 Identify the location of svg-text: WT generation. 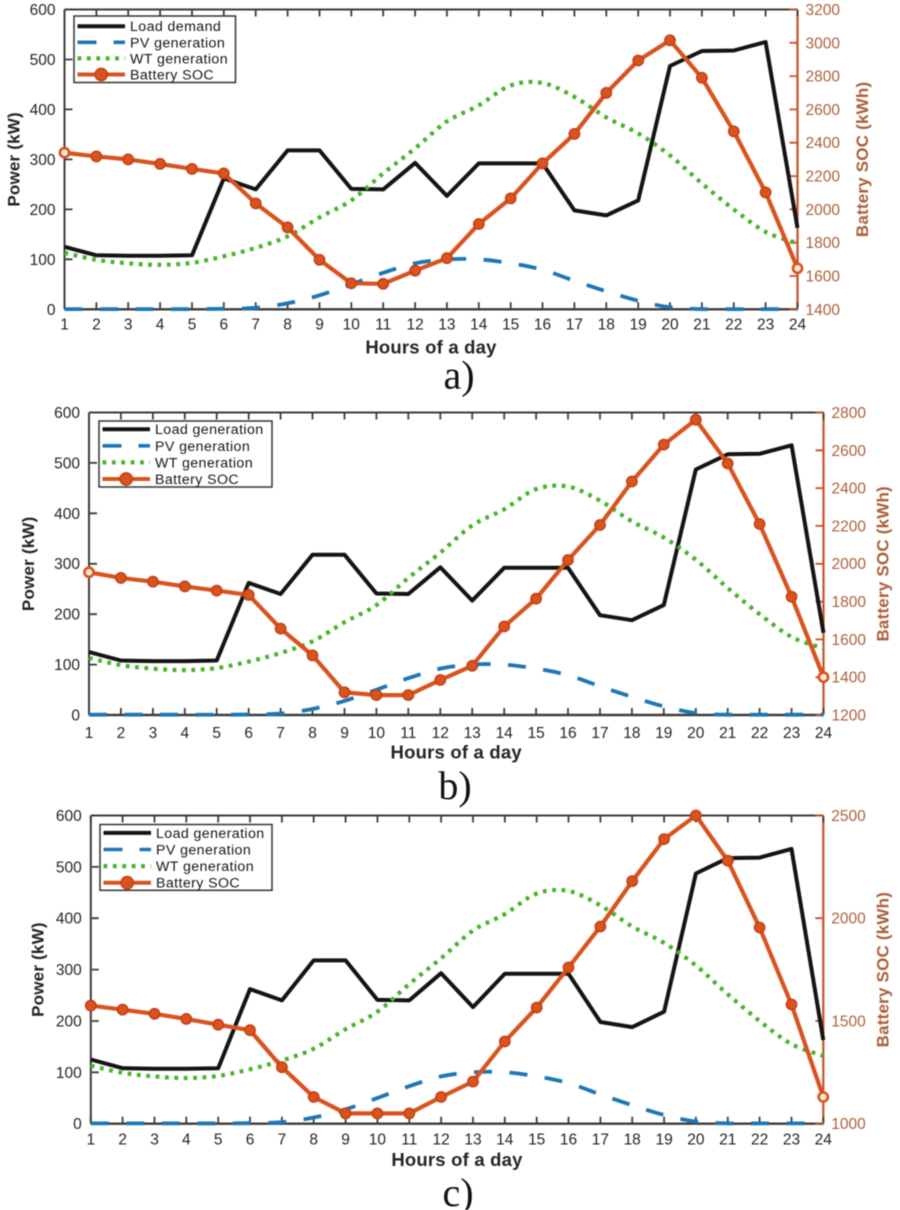
(205, 867).